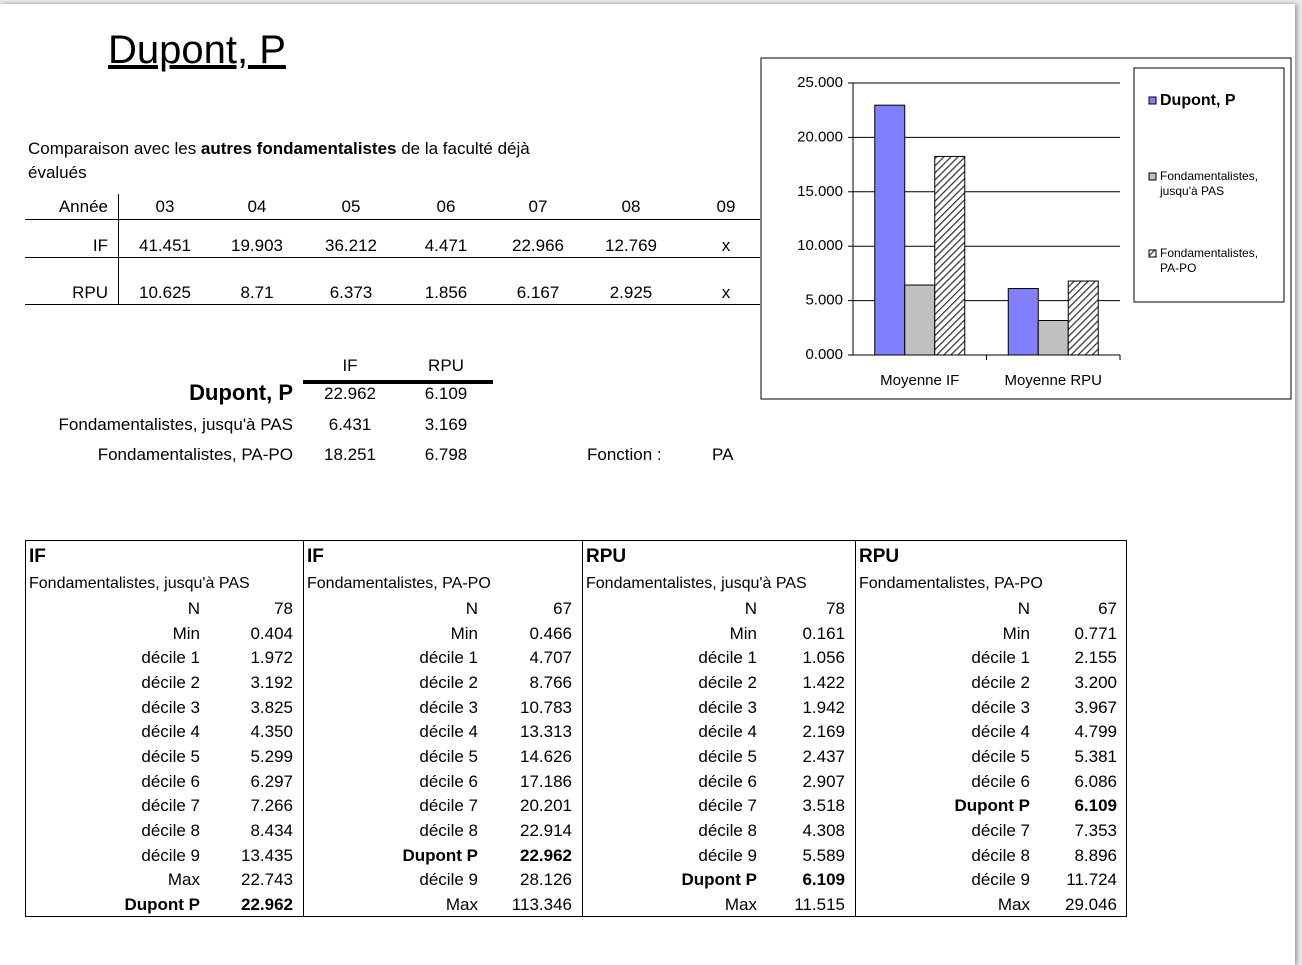 This screenshot has width=1302, height=965. What do you see at coordinates (271, 806) in the screenshot?
I see `decile-value: 7.266` at bounding box center [271, 806].